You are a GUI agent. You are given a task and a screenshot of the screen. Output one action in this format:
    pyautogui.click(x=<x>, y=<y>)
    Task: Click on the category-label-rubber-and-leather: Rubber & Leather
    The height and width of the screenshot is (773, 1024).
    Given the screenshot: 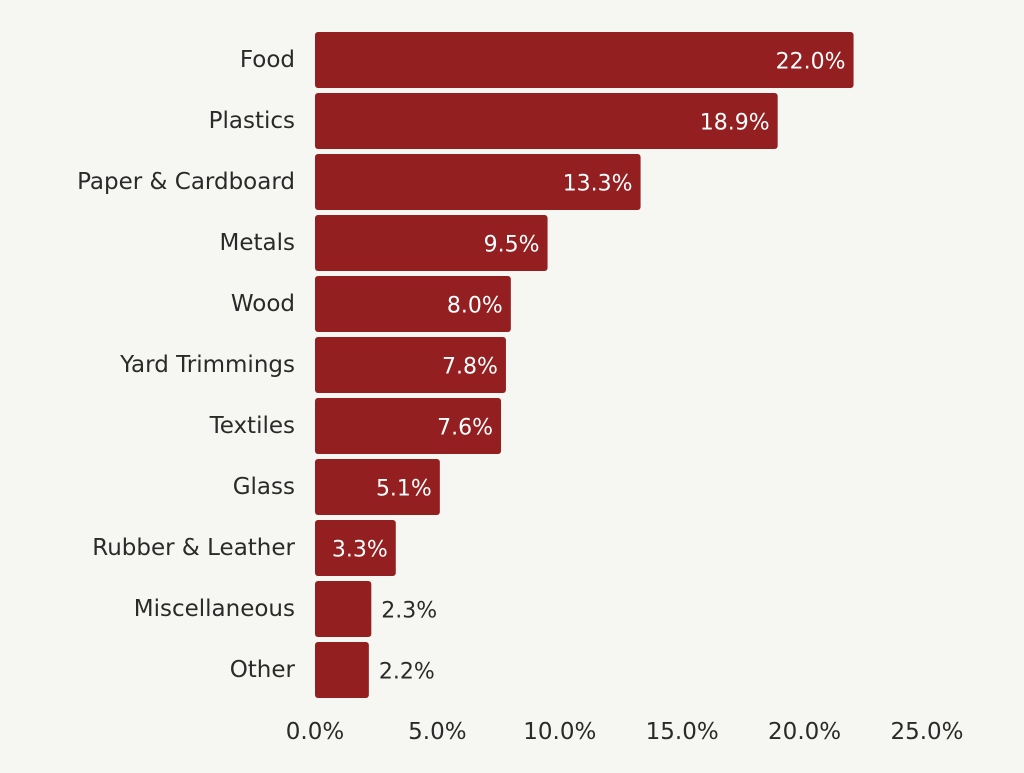 What is the action you would take?
    pyautogui.click(x=193, y=548)
    